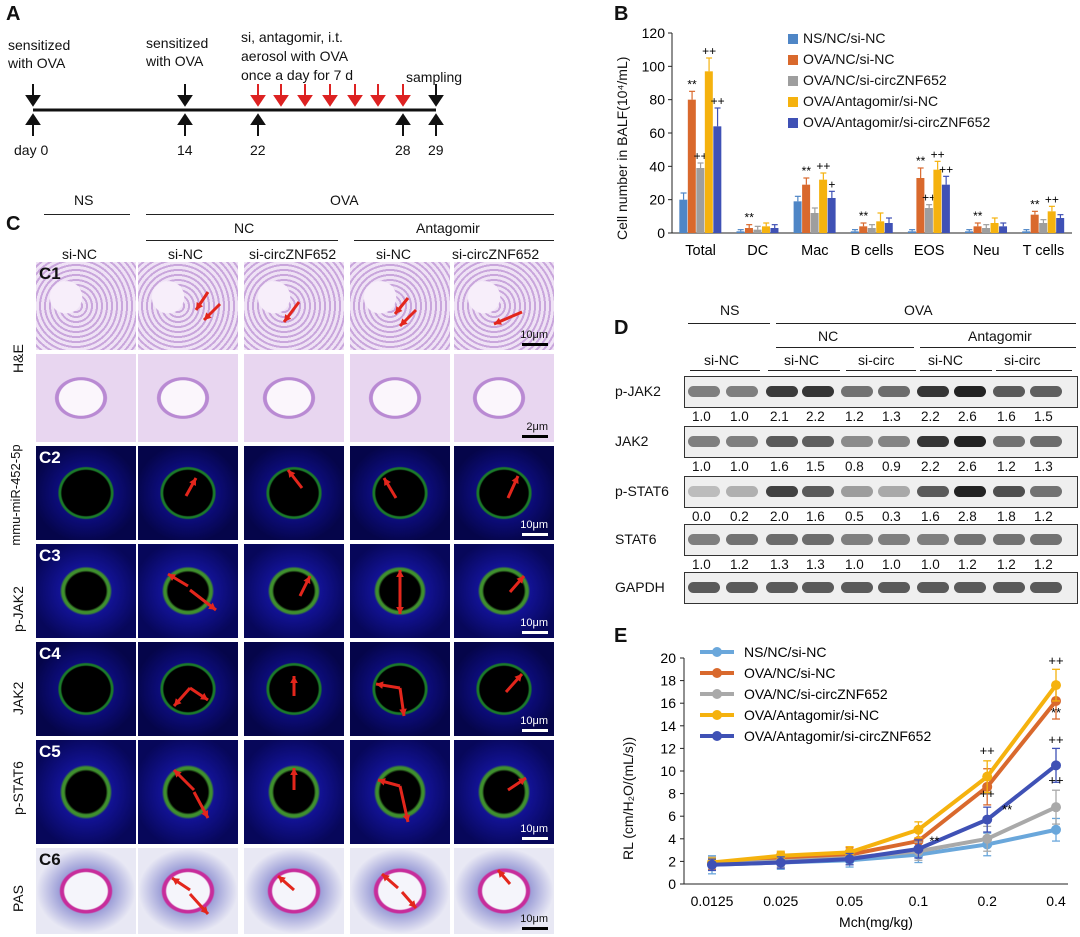 The height and width of the screenshot is (937, 1080). I want to click on blot-quant-value: 0.3, so click(891, 516).